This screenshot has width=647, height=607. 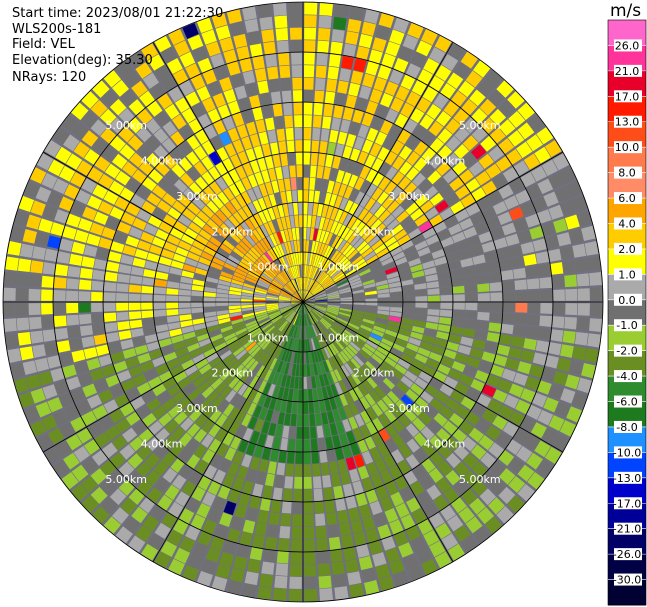 I want to click on range-ring-label: 3.00km, so click(x=197, y=408).